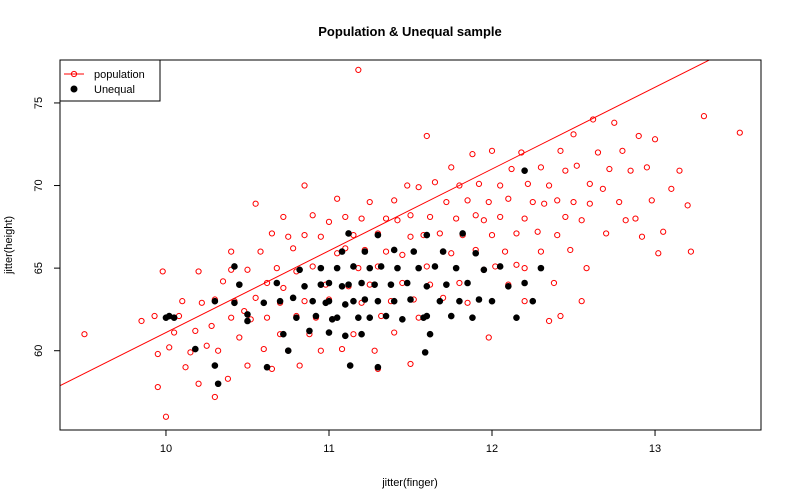 This screenshot has width=792, height=504. What do you see at coordinates (74, 74) in the screenshot?
I see `legend-population-marker` at bounding box center [74, 74].